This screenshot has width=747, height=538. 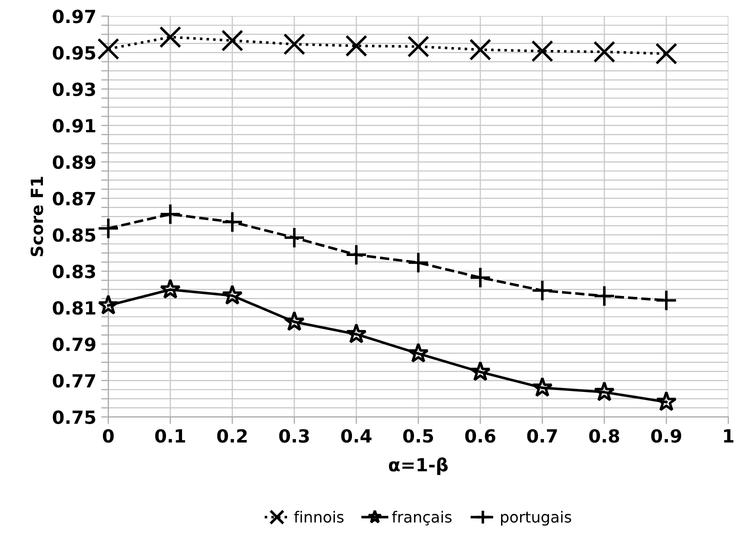 What do you see at coordinates (542, 436) in the screenshot?
I see `x-tick-label: 0.7` at bounding box center [542, 436].